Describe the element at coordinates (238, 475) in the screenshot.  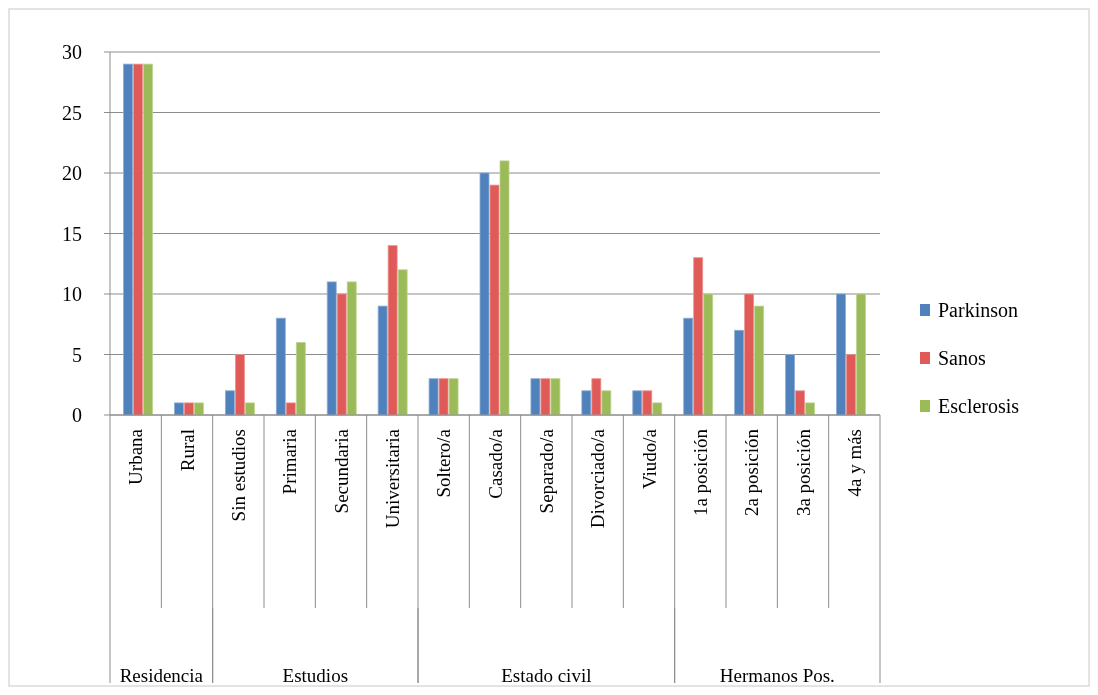
I see `x-tick-label: Sin estudios` at that location.